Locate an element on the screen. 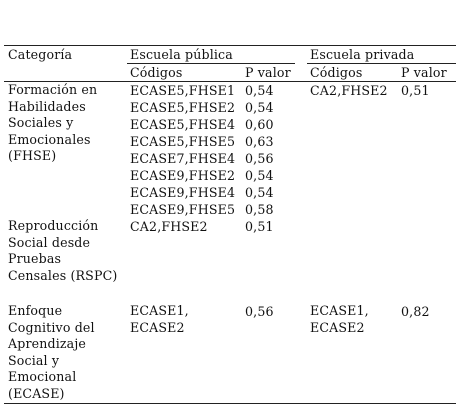 The height and width of the screenshot is (410, 463). priv-code-ecase: ECASE1, ECASE2 is located at coordinates (339, 319).